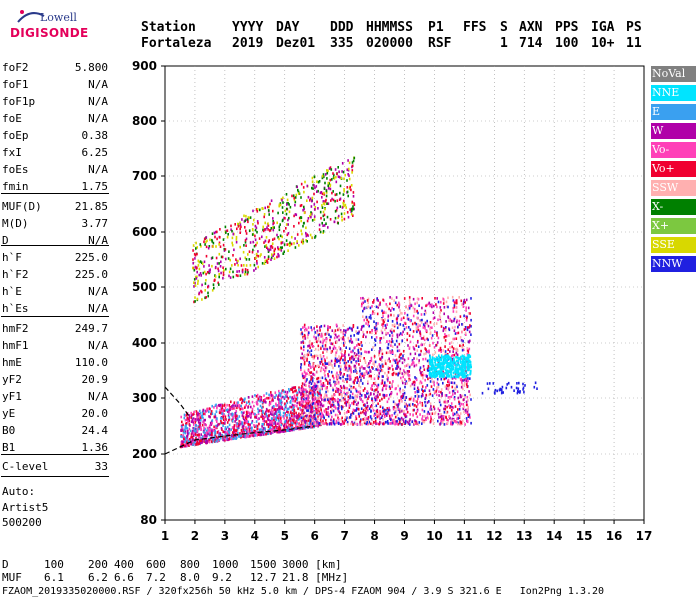 The width and height of the screenshot is (700, 600). I want to click on header-value-iga: 10+, so click(603, 43).